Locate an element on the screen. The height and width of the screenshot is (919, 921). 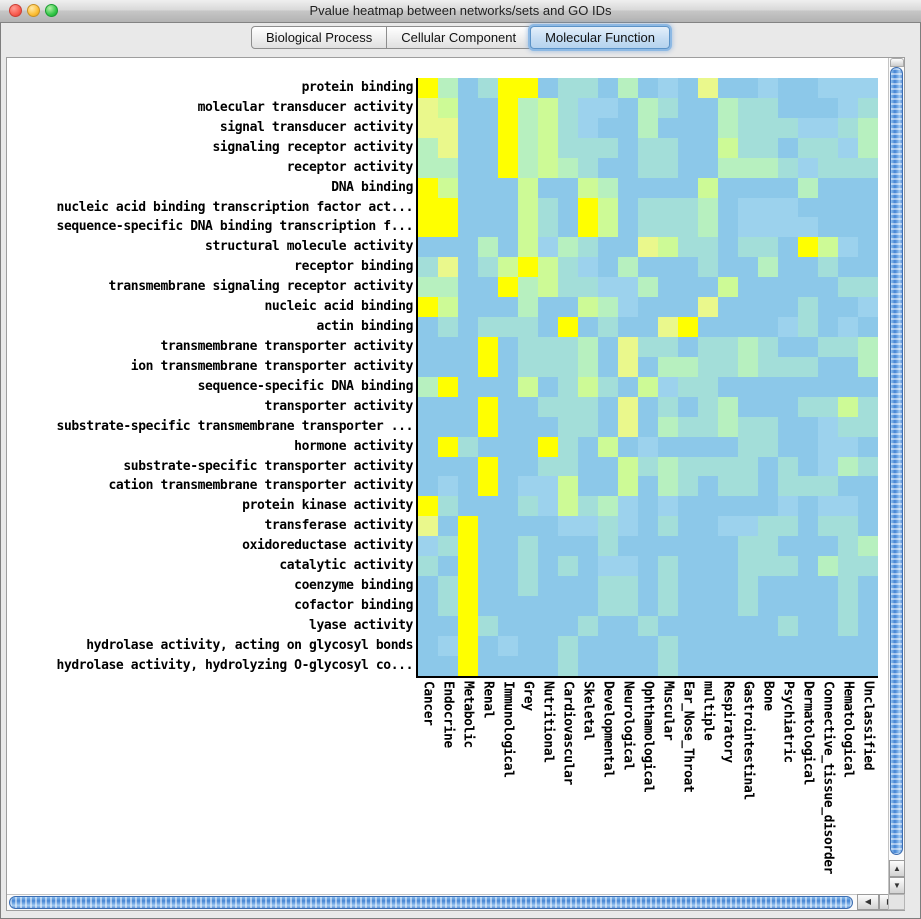
tab-molecular-function: Molecular Function is located at coordinates (600, 37).